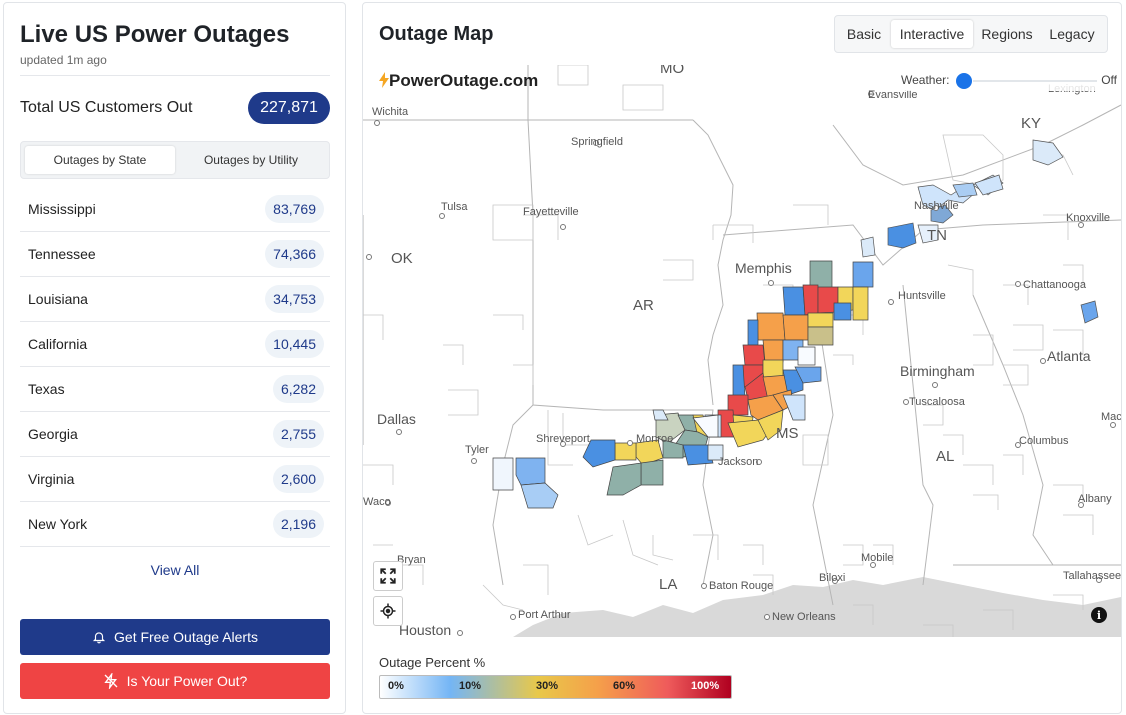  Describe the element at coordinates (175, 299) in the screenshot. I see `state-row: Louisiana 34,753` at that location.